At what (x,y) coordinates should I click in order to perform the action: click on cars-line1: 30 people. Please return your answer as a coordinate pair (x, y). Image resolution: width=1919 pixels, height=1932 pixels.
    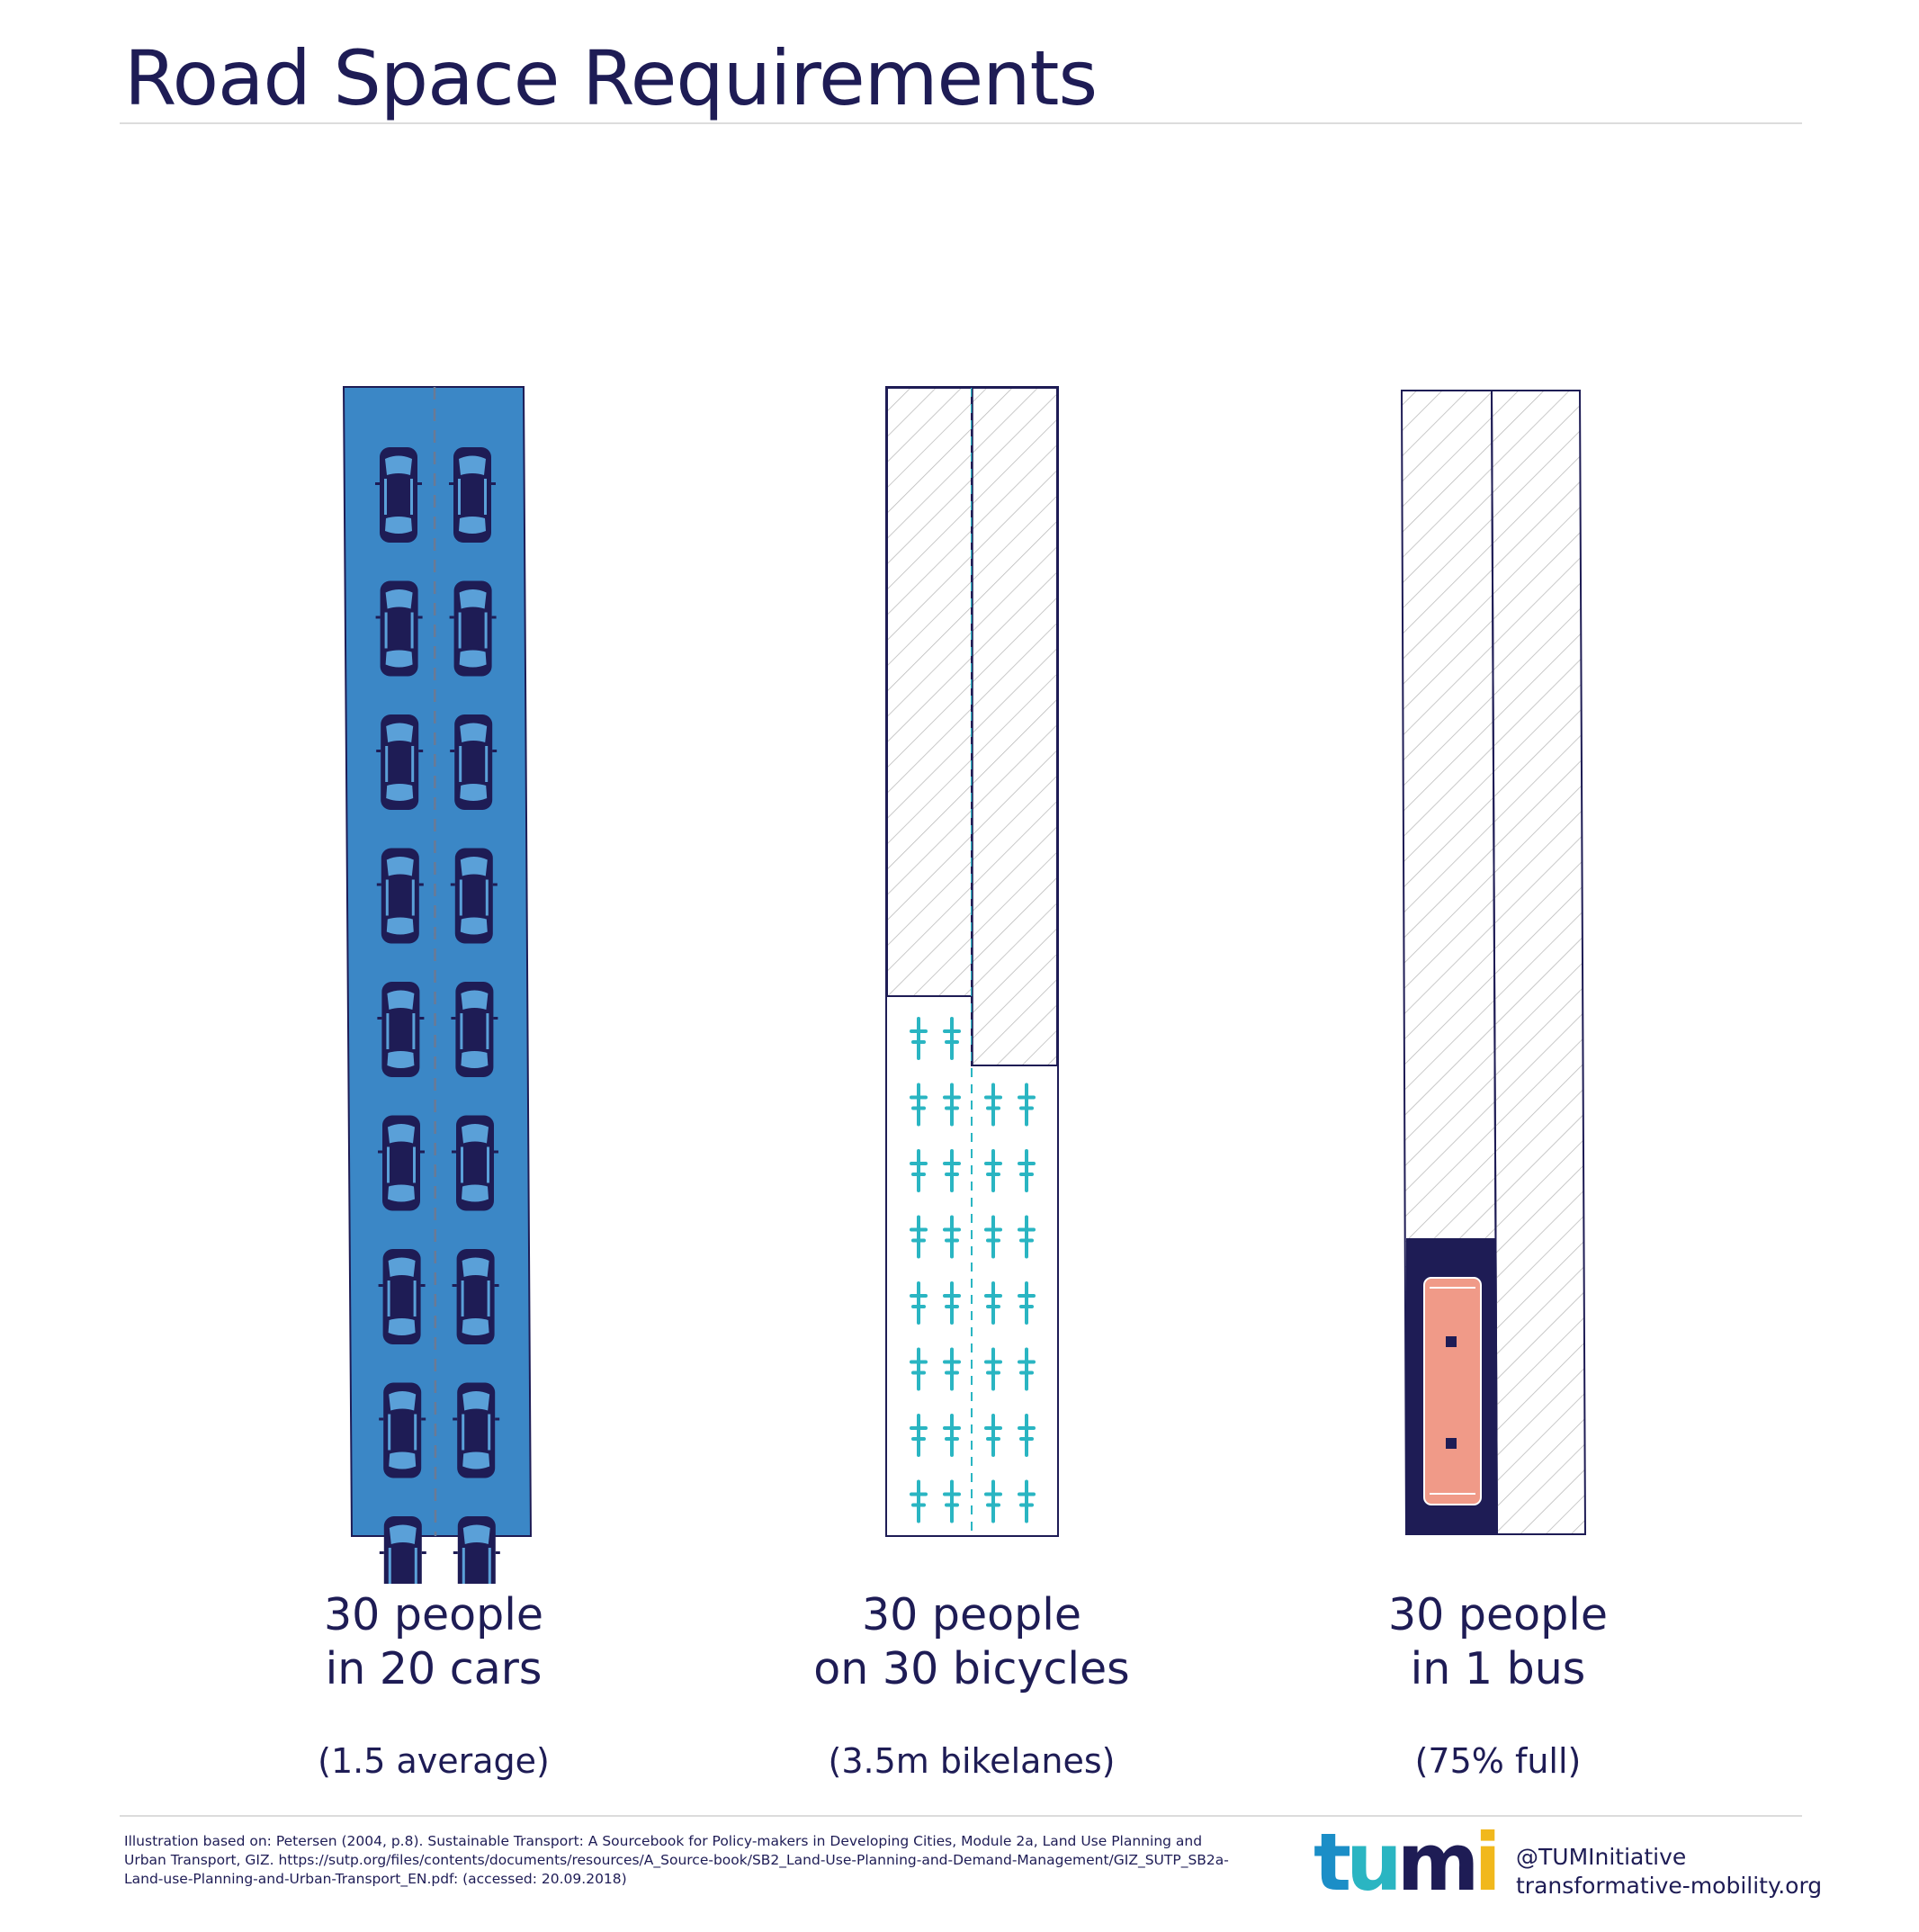
    Looking at the image, I should click on (433, 1614).